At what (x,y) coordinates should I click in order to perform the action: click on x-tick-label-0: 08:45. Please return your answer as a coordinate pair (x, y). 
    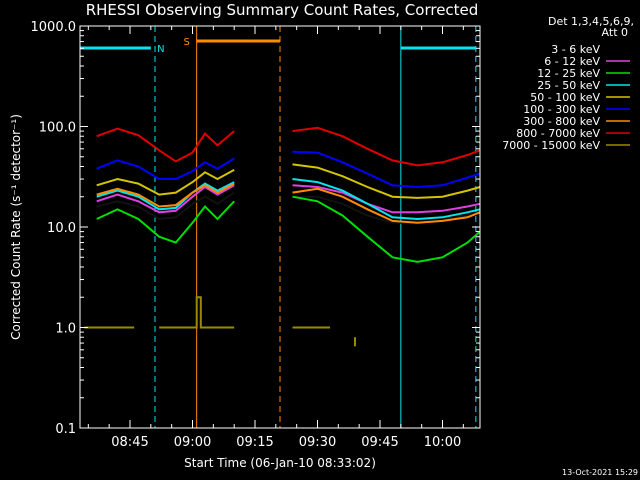
    Looking at the image, I should click on (129, 442).